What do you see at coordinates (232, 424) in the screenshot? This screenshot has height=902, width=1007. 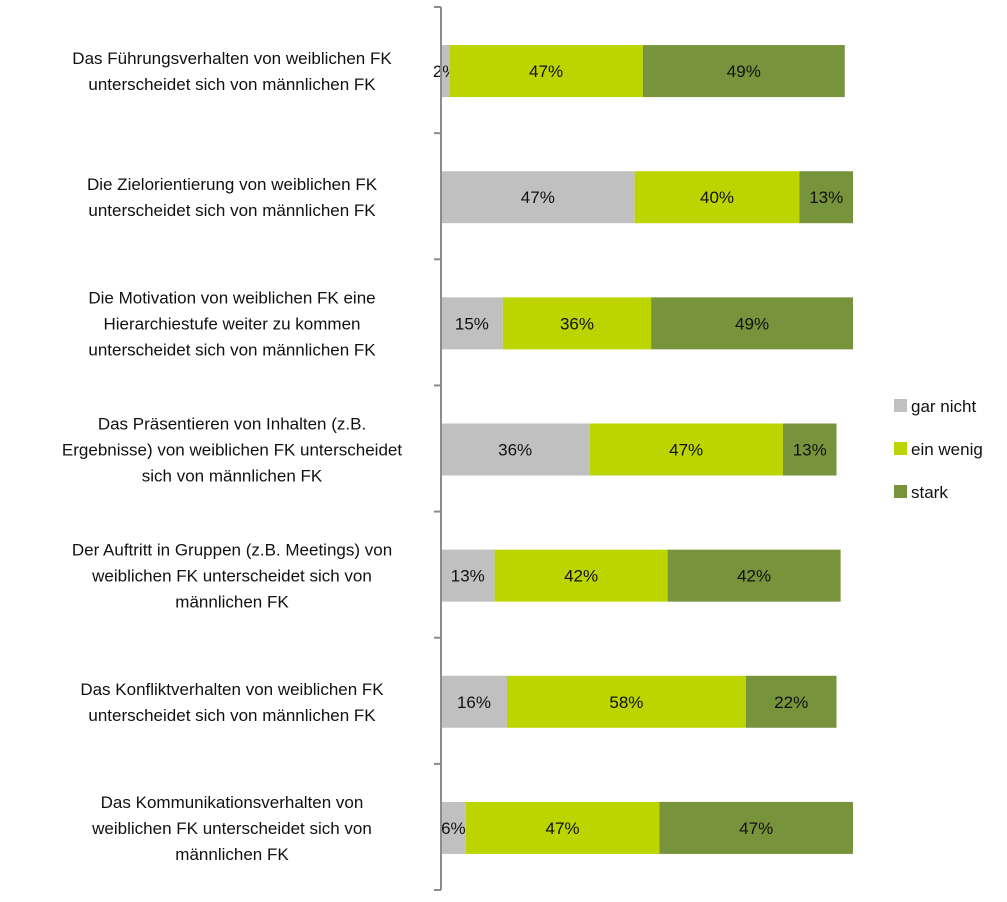 I see `category-label-line: Das Präsentieren von Inhalten (z.B.` at bounding box center [232, 424].